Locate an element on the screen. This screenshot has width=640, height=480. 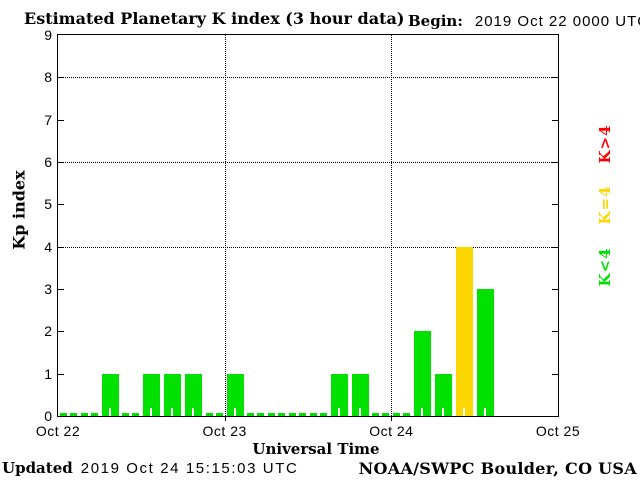
y-tick-label: 6 is located at coordinates (48, 162).